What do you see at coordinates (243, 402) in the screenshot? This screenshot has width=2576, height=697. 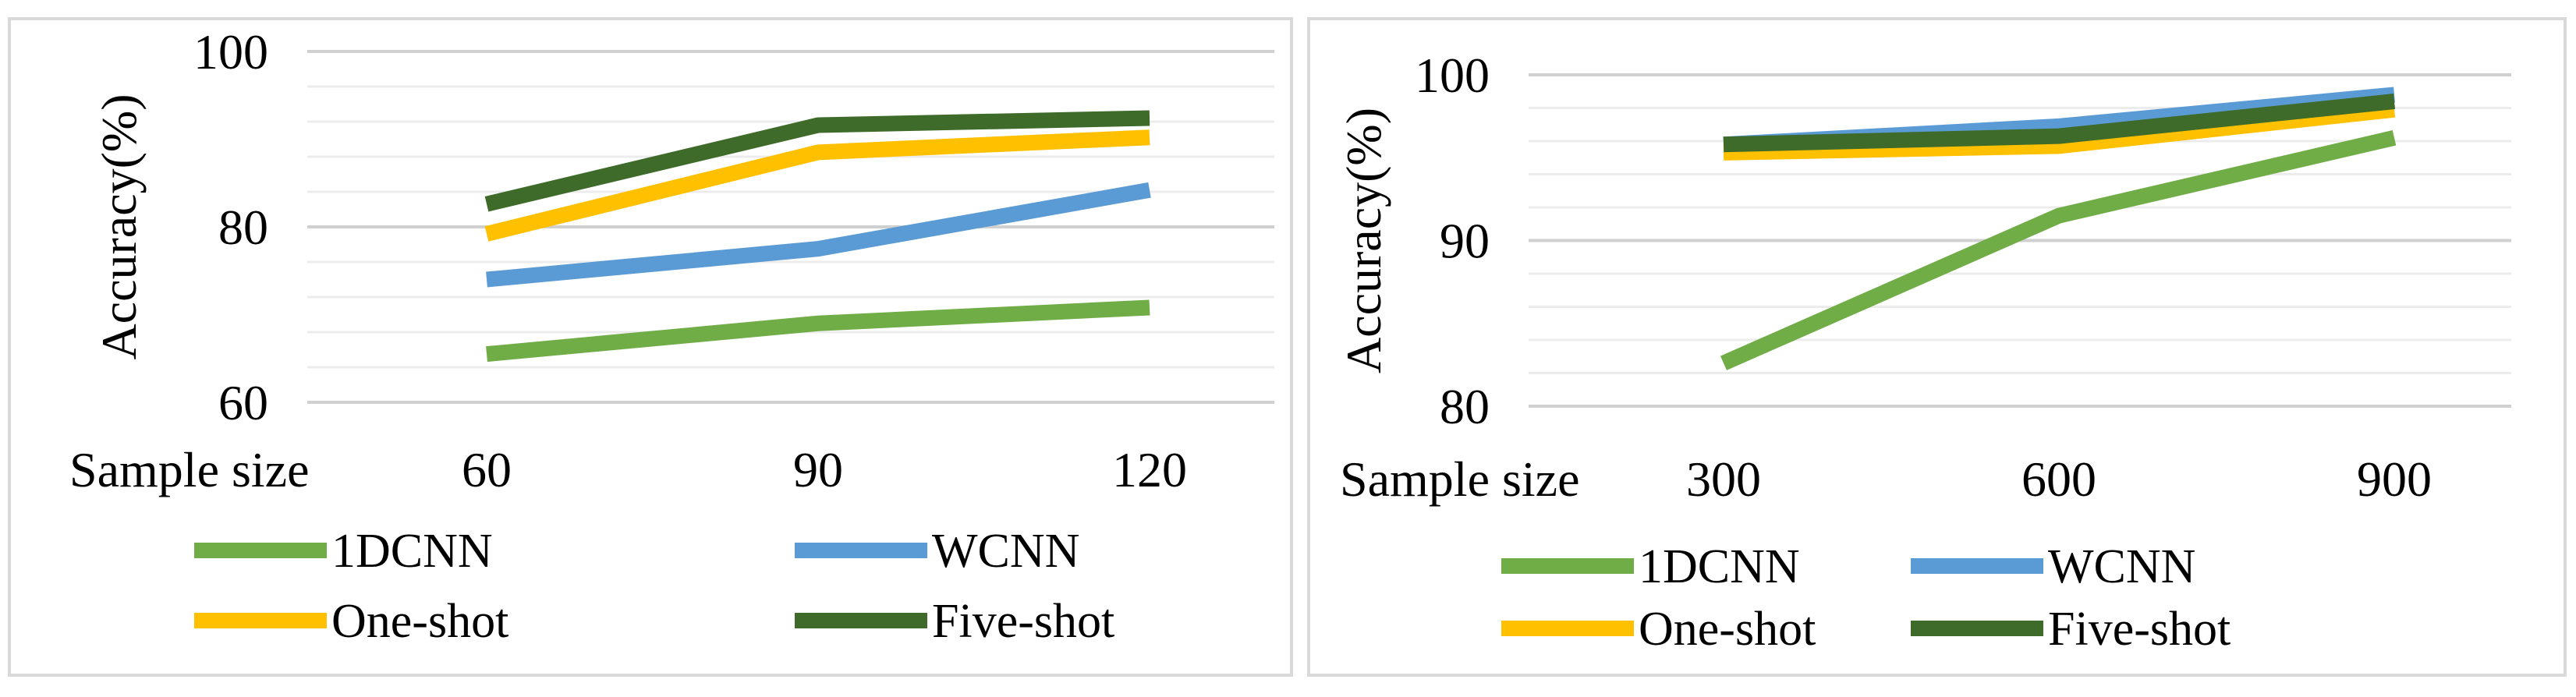 I see `y-tick-label: 60` at bounding box center [243, 402].